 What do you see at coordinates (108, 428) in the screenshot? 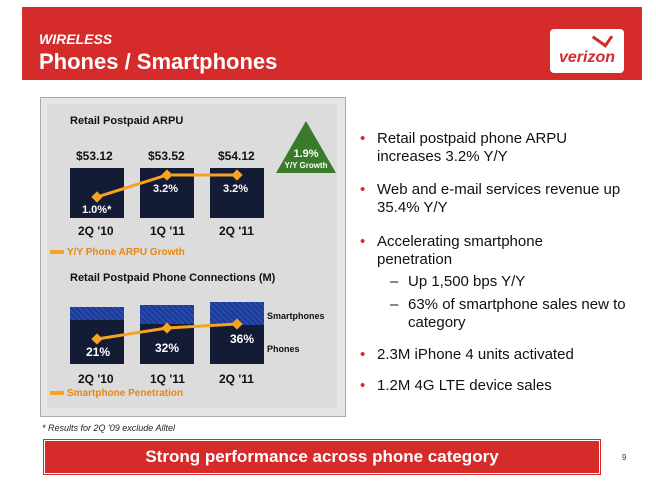
I see `footnote: * Results for 2Q '09 exclude Alltel` at bounding box center [108, 428].